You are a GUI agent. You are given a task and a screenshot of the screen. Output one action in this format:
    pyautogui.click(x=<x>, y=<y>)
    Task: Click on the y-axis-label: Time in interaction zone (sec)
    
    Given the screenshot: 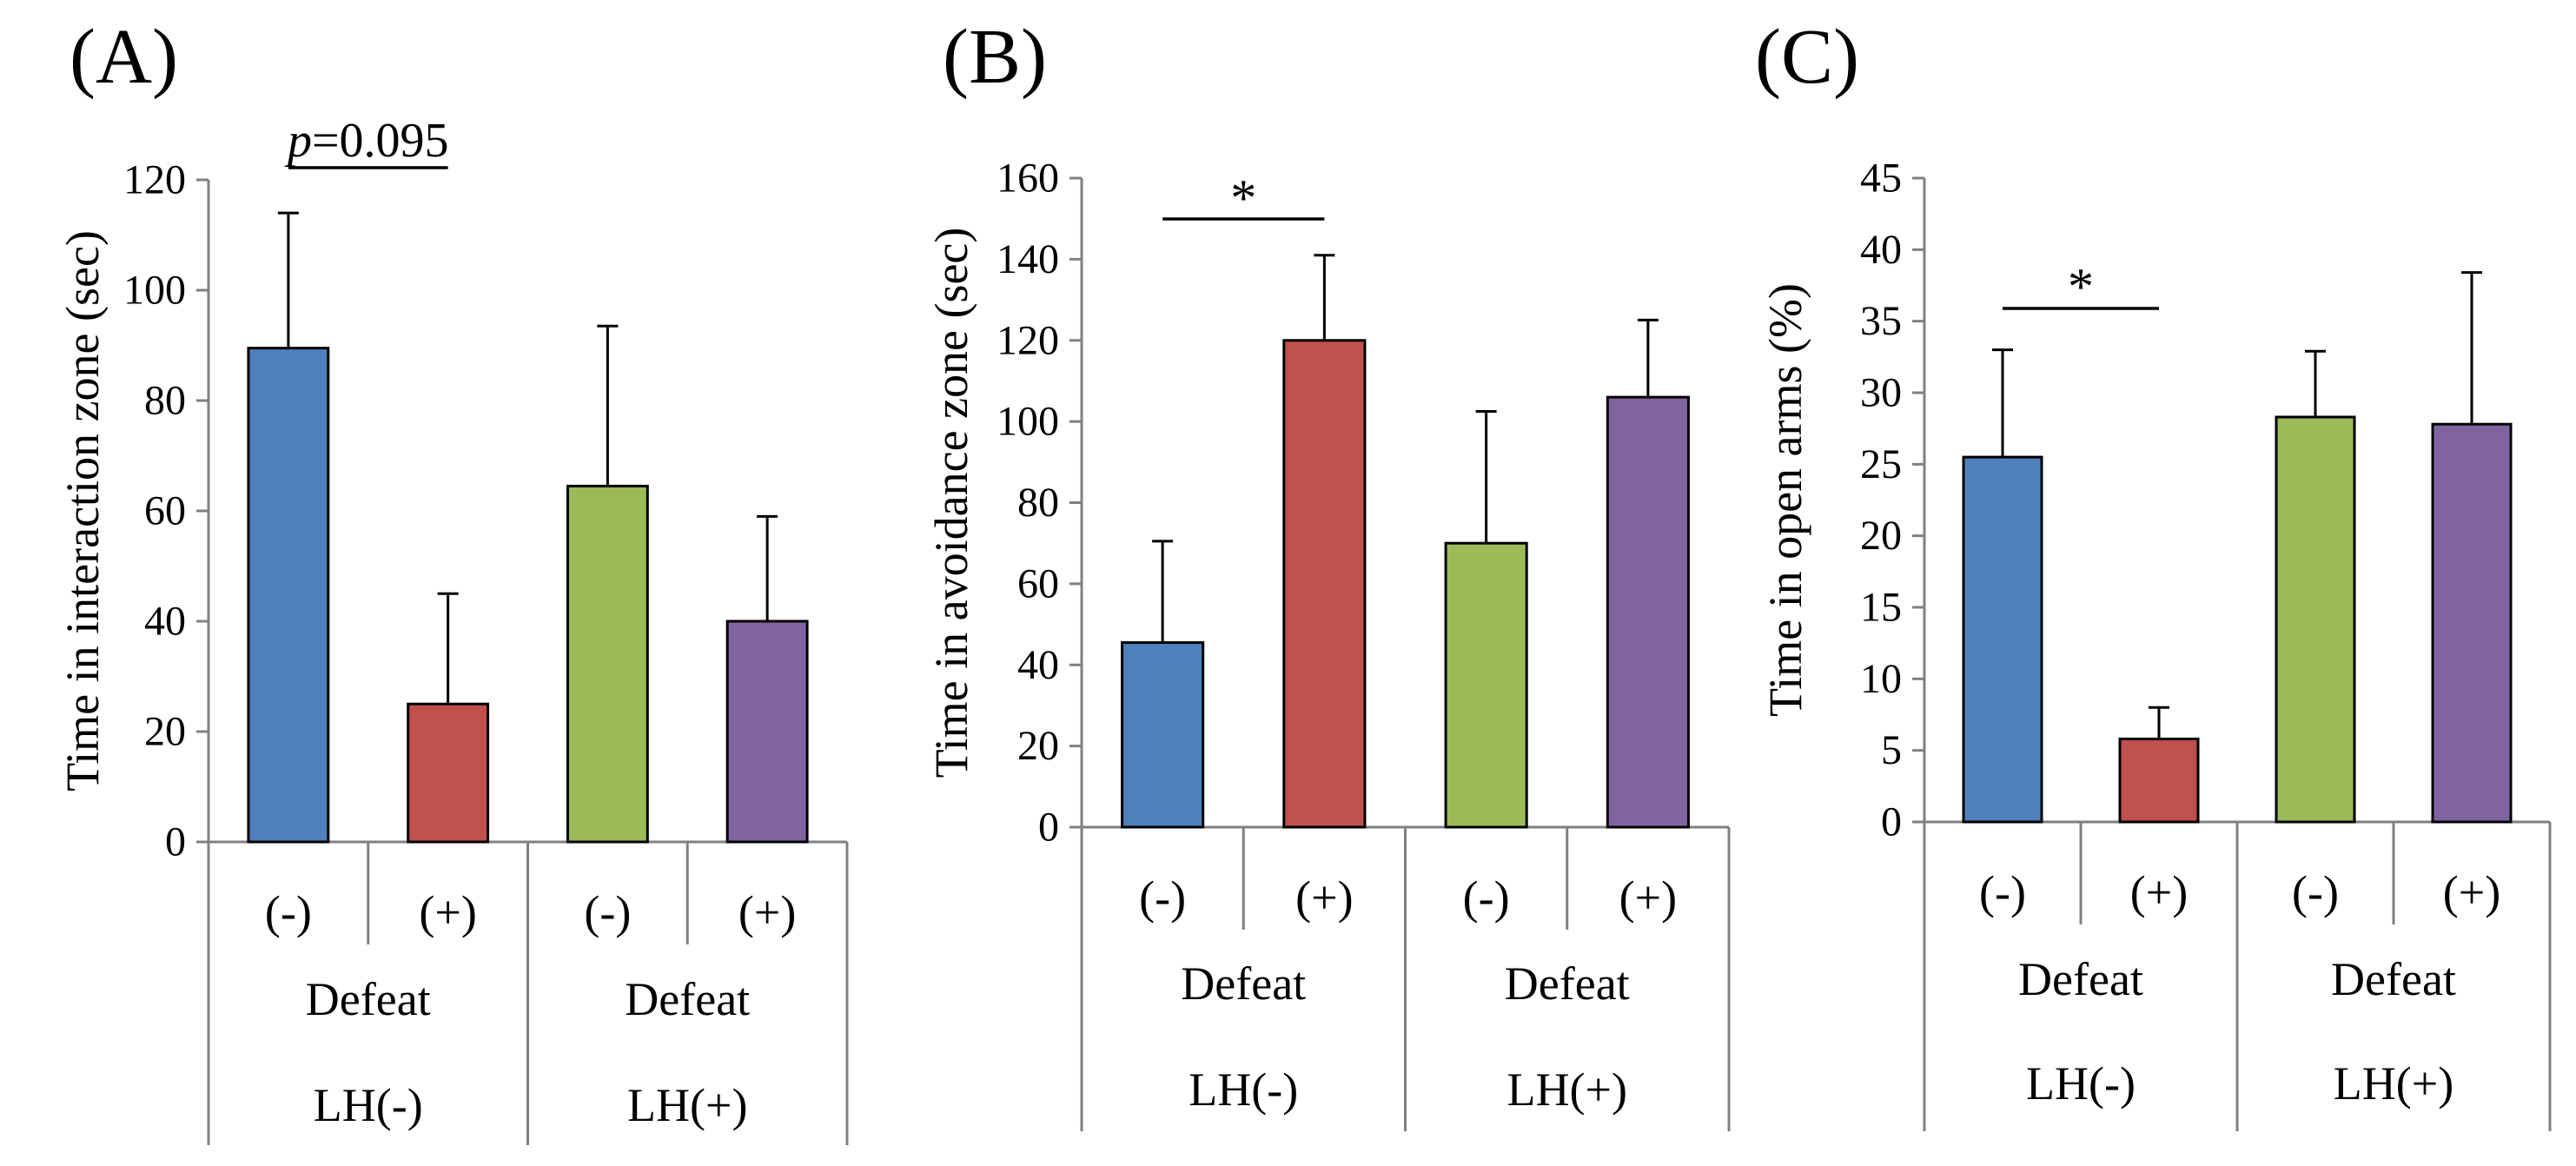 What is the action you would take?
    pyautogui.click(x=82, y=511)
    